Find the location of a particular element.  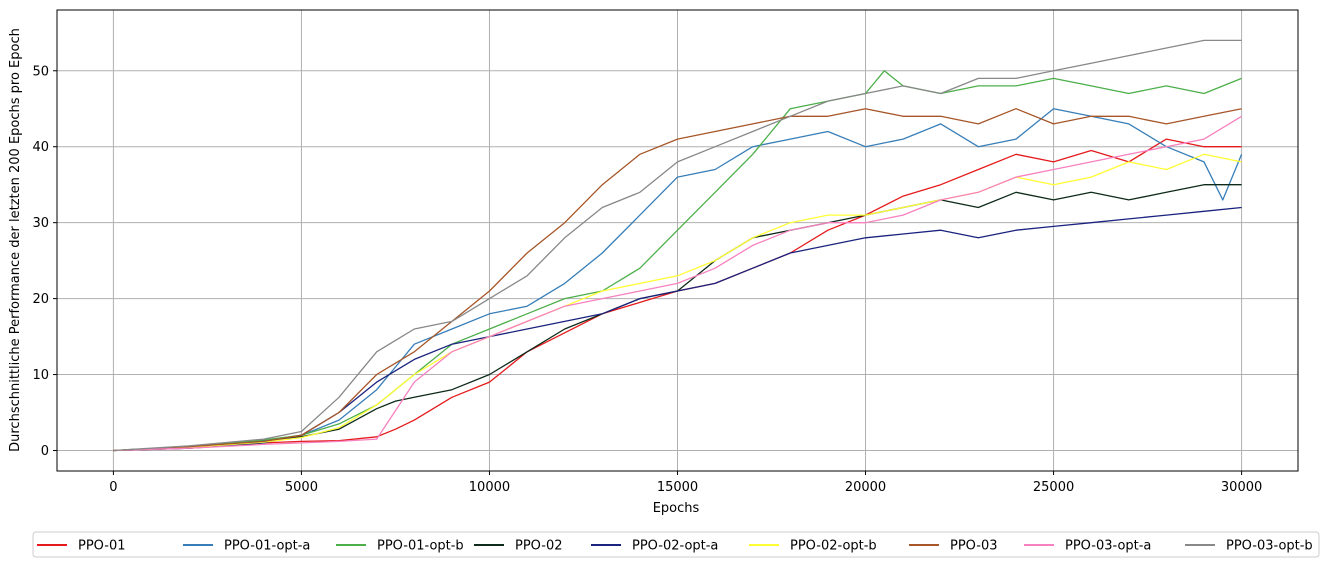

legend-label: PPO-02-opt-a is located at coordinates (675, 546).